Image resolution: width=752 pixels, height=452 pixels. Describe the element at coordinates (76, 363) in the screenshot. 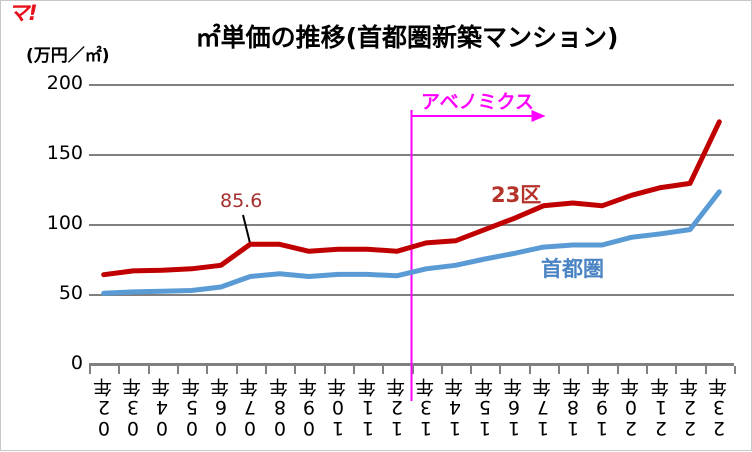

I see `y-tick-0: 0` at that location.